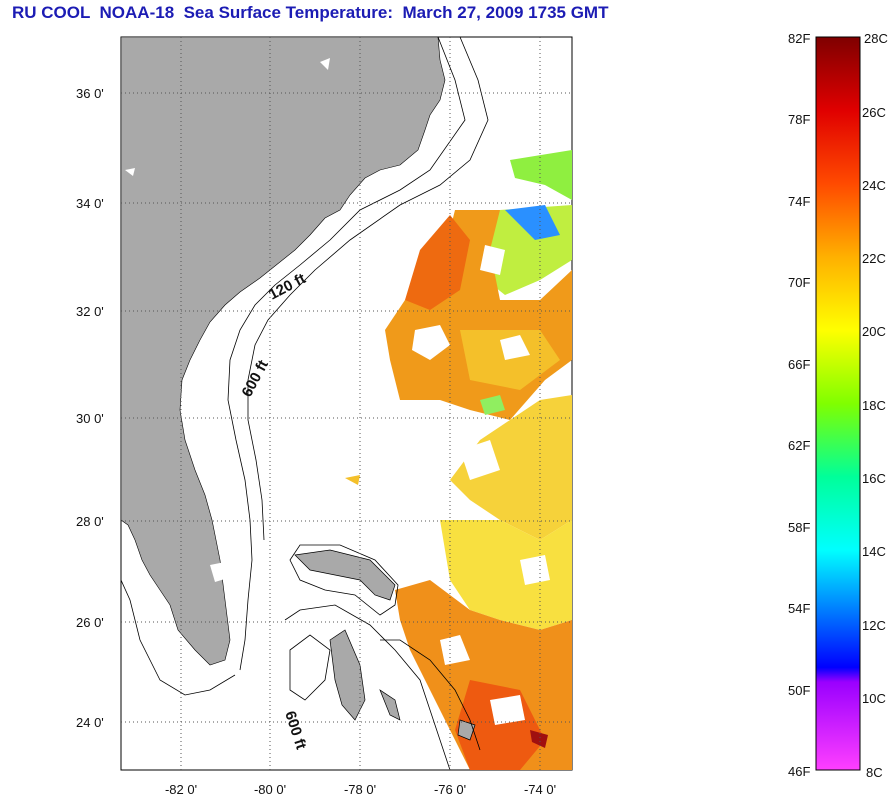  What do you see at coordinates (130, 172) in the screenshot?
I see `inland-lake` at bounding box center [130, 172].